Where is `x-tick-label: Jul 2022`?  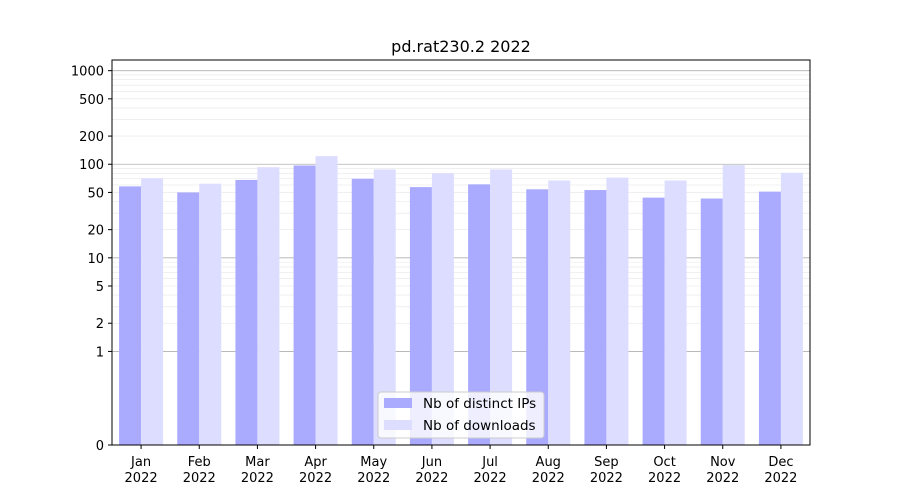 x-tick-label: Jul 2022 is located at coordinates (490, 470).